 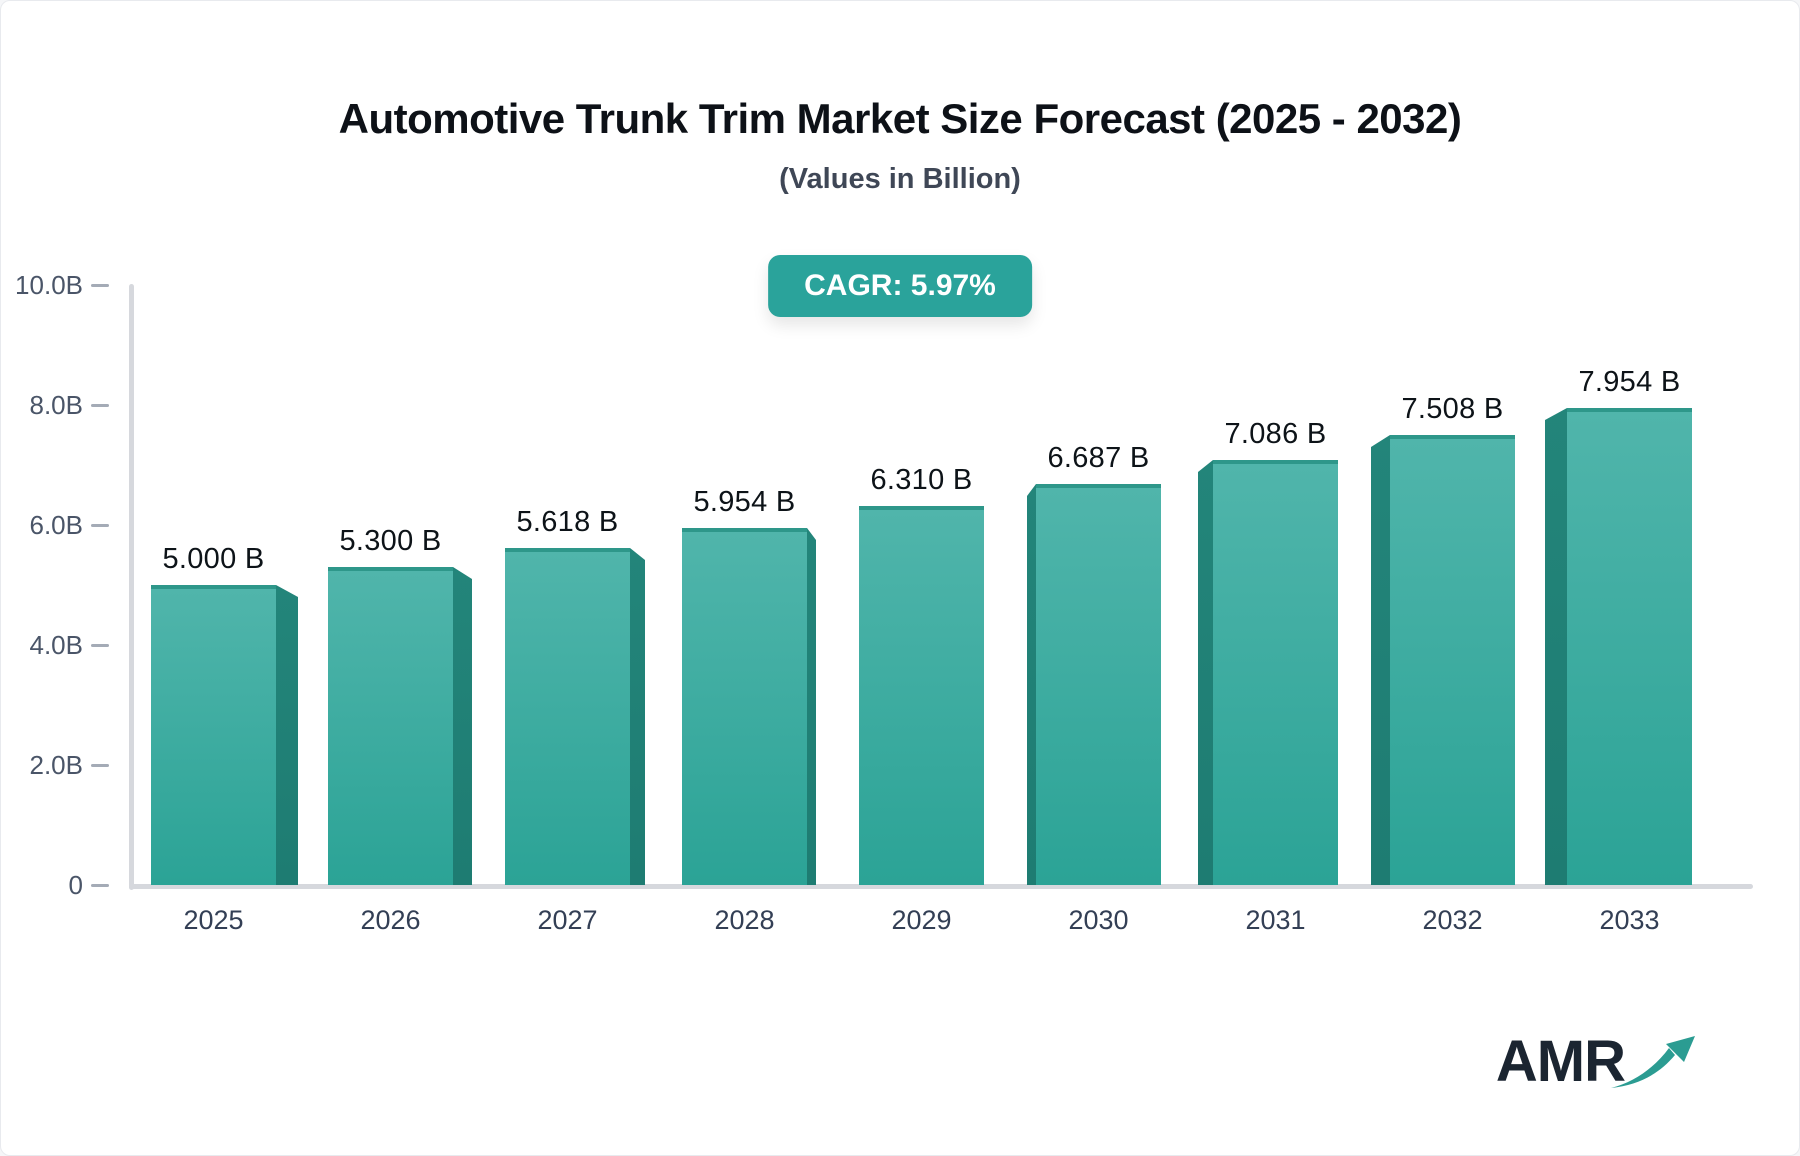 I want to click on x-axis-label-2029: 2029, so click(x=921, y=920).